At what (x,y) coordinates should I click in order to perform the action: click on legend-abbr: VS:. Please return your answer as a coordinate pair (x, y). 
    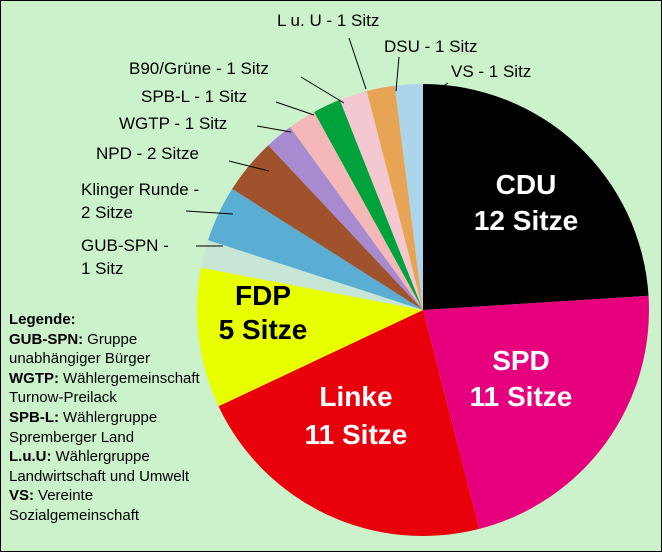
    Looking at the image, I should click on (22, 496).